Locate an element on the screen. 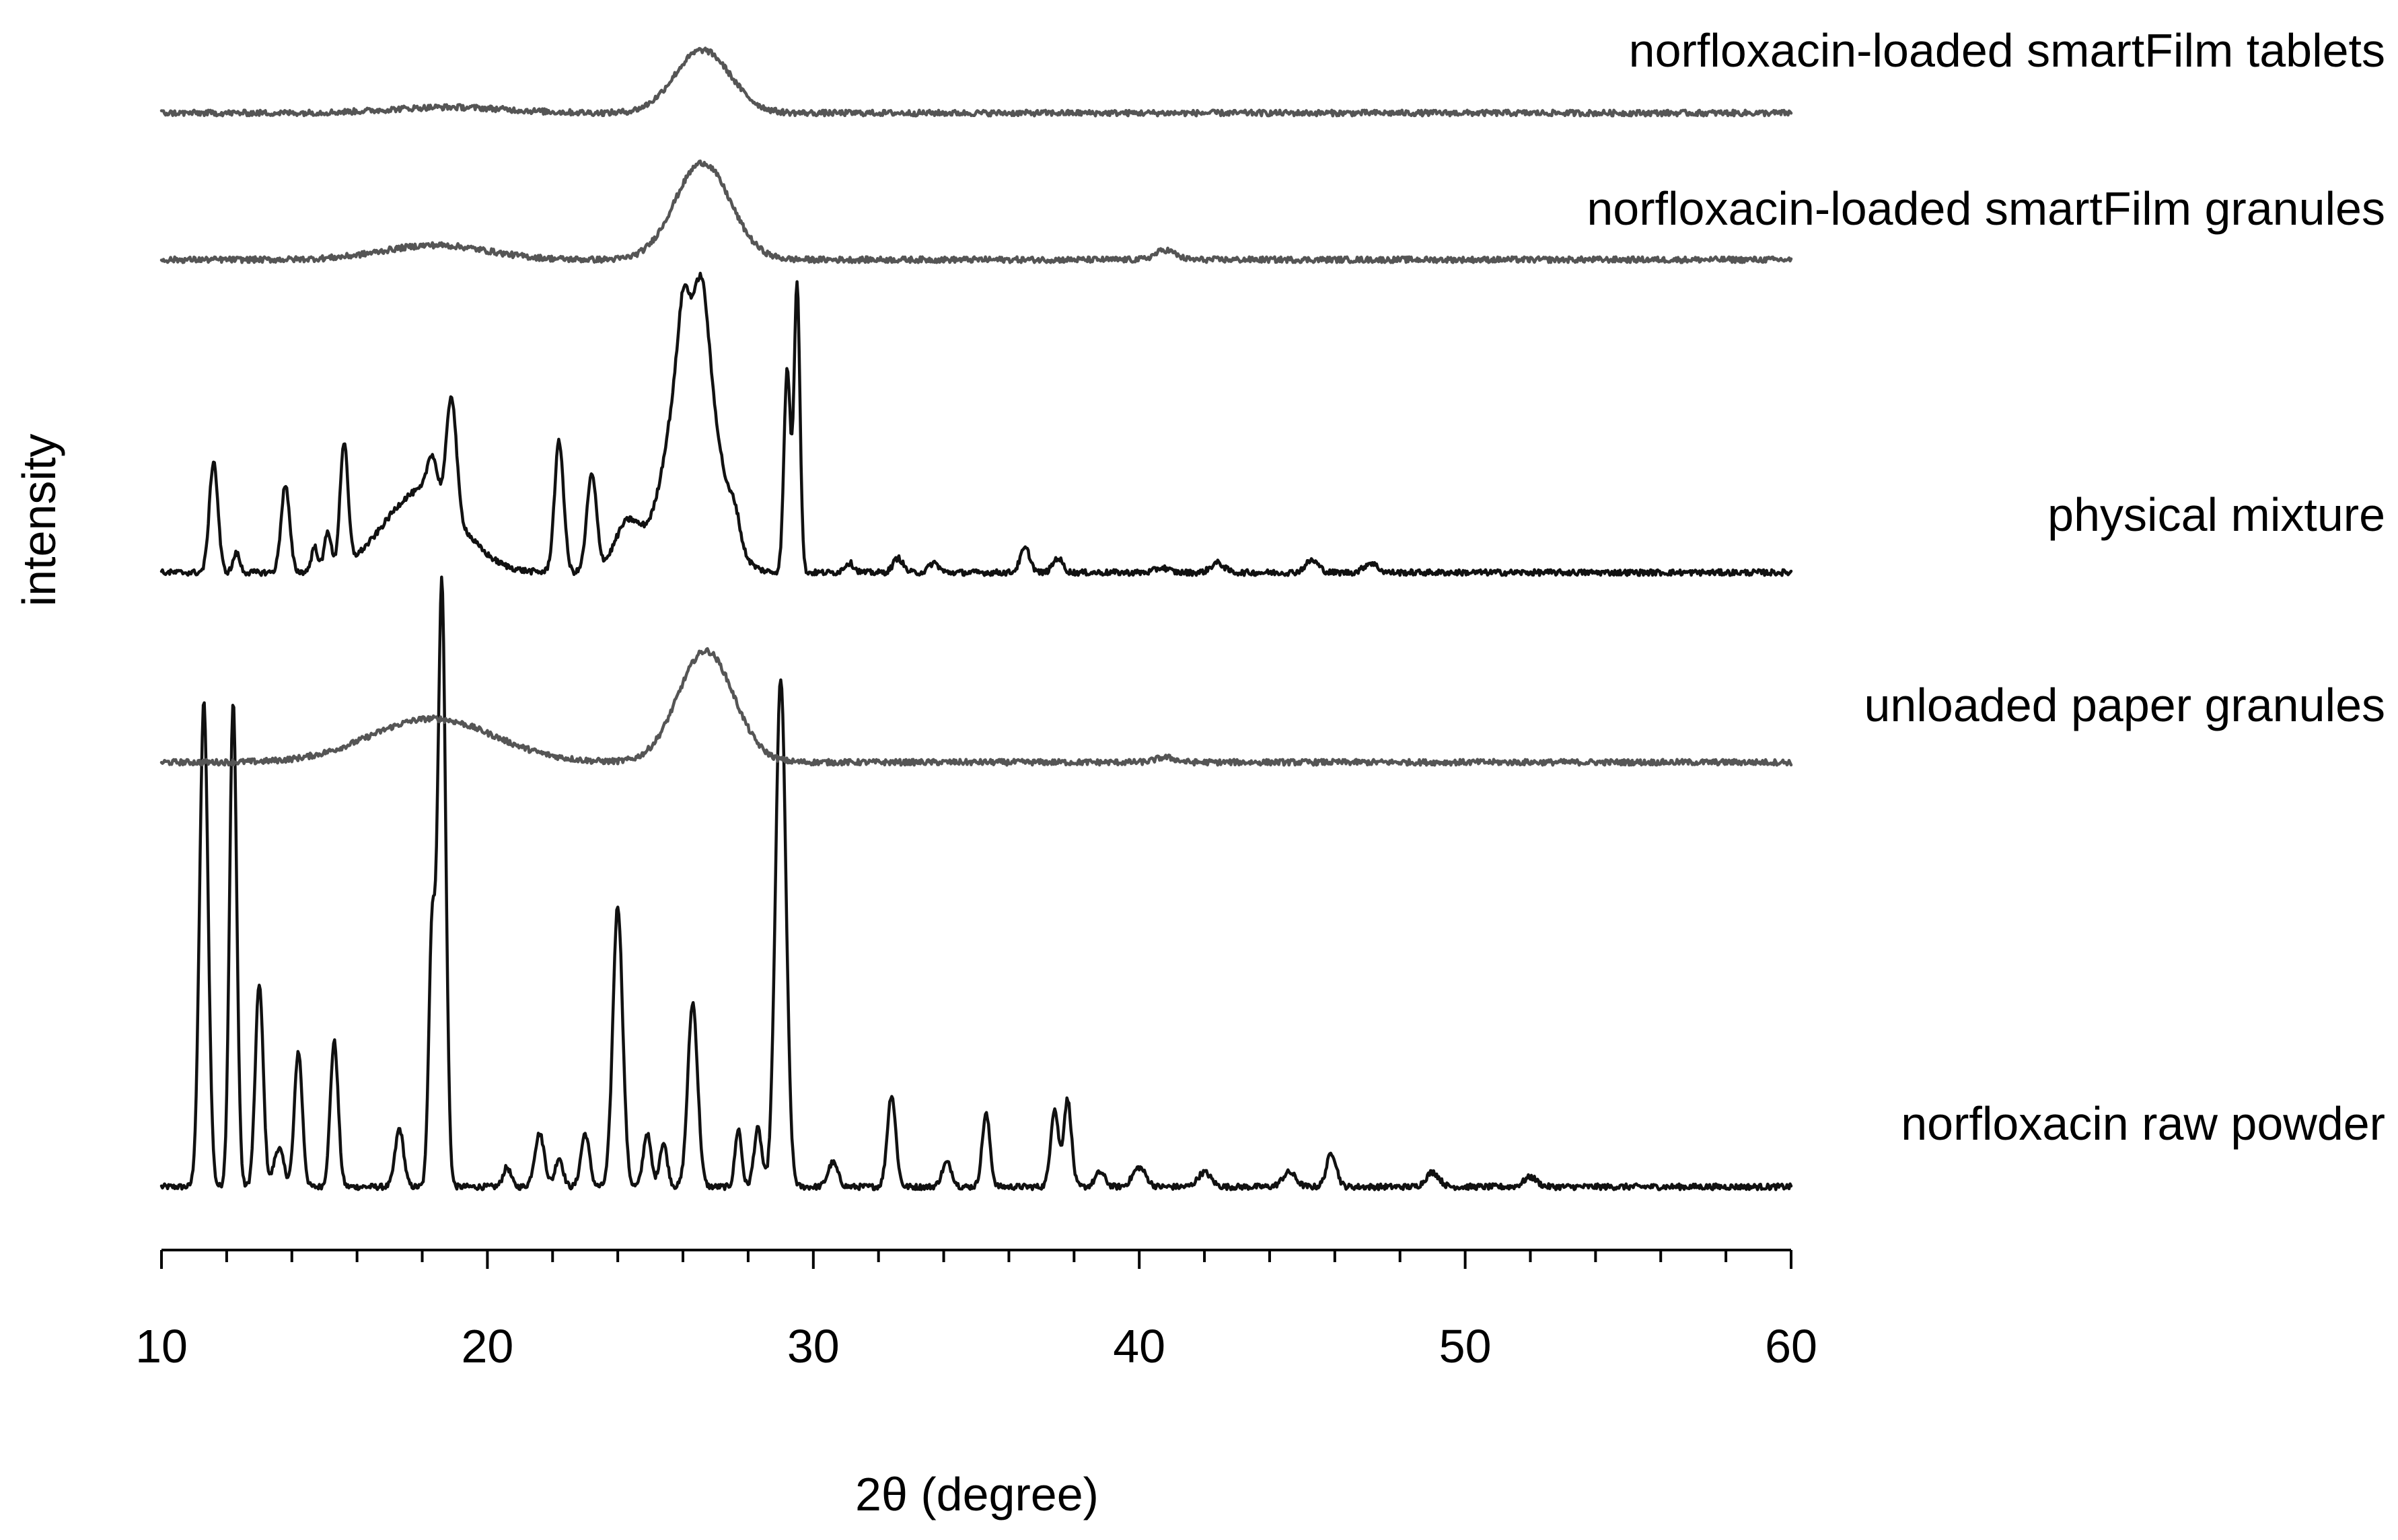  x-tick-label: 60 is located at coordinates (1791, 1346).